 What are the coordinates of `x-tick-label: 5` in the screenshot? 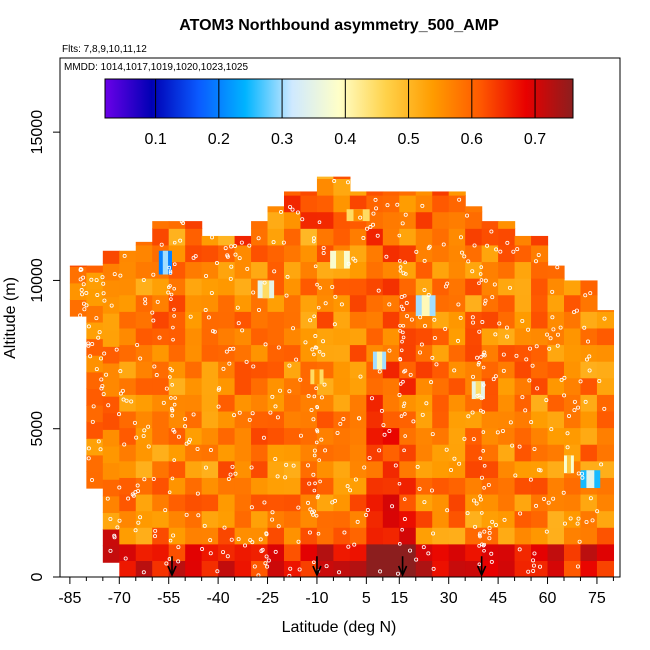 It's located at (366, 598).